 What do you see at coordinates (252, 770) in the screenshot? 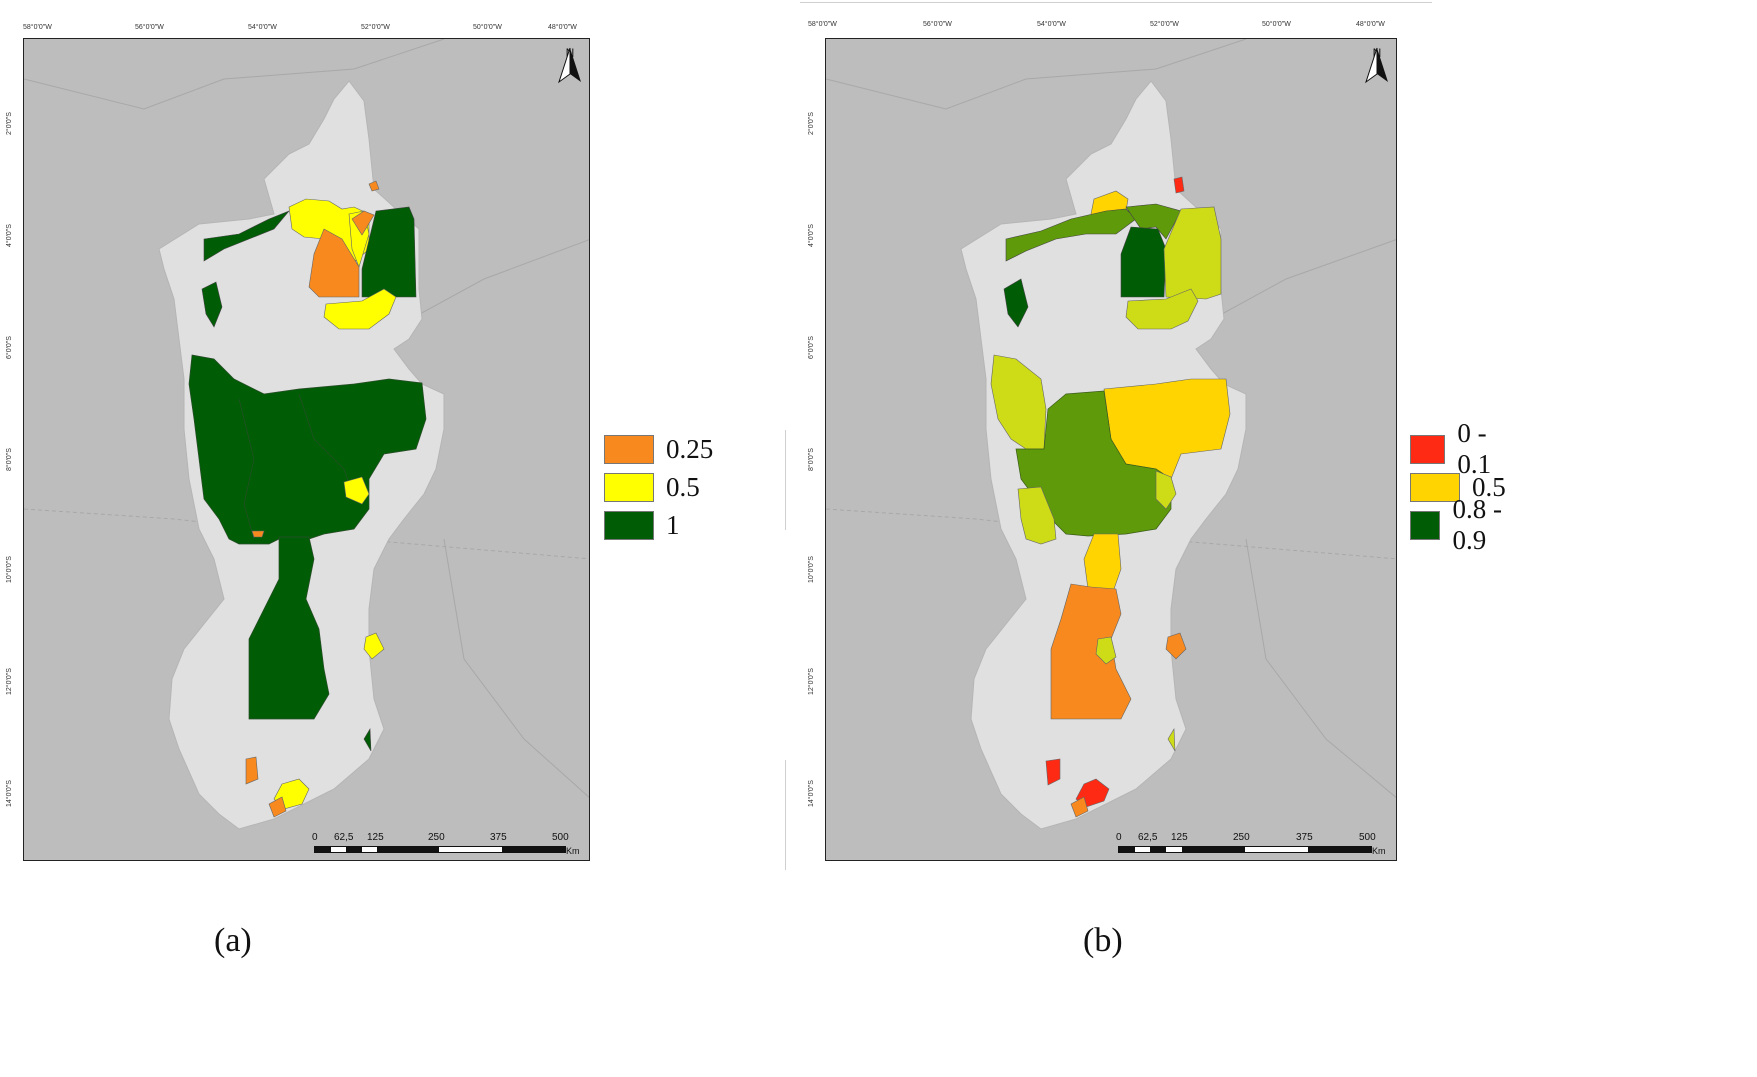
I see `polygon-a-small-orange-south` at bounding box center [252, 770].